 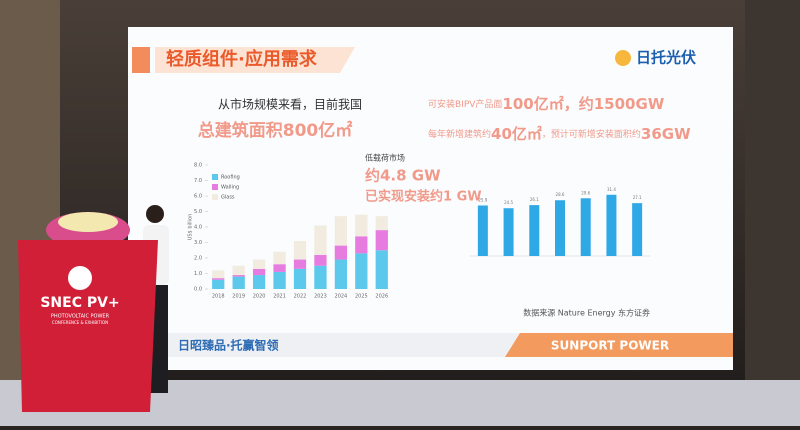 I want to click on text-part: ，约1500GW, so click(x=614, y=104).